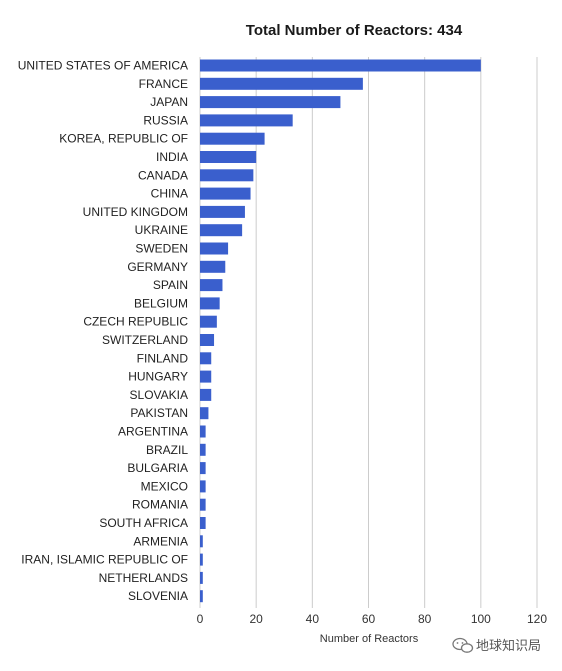 The width and height of the screenshot is (562, 671). I want to click on category-label: SLOVAKIA, so click(159, 395).